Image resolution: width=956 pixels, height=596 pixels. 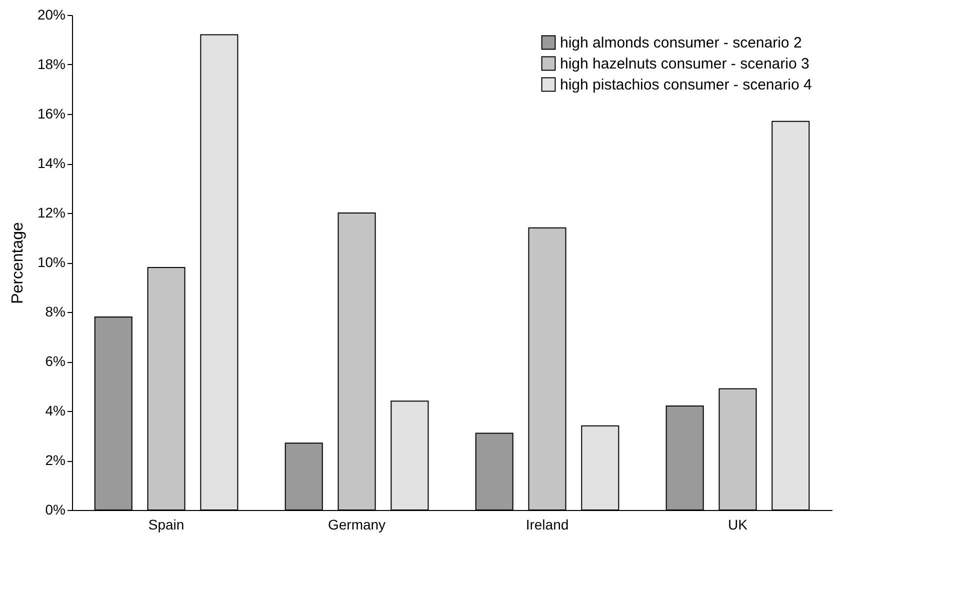 I want to click on x-tick-label: UK, so click(x=738, y=524).